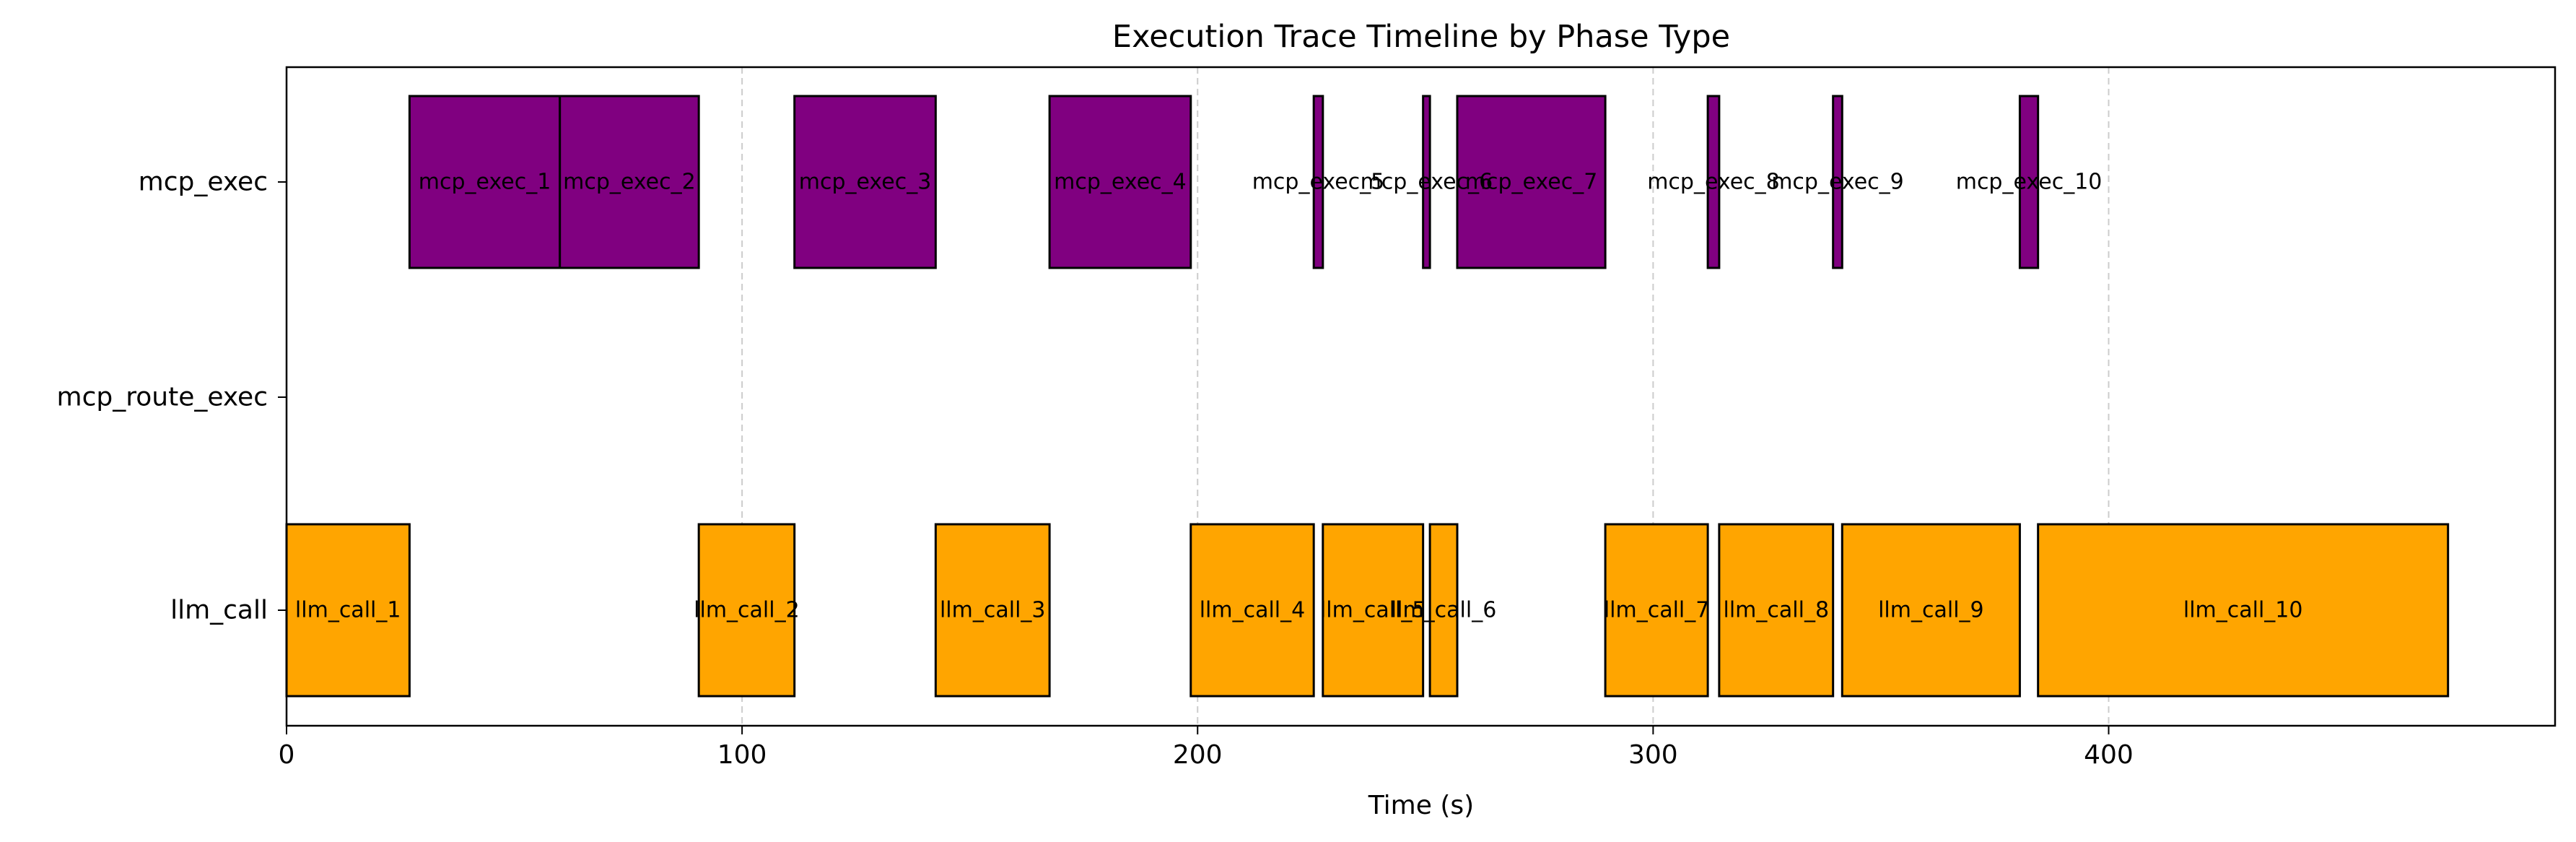 The image size is (2576, 842). What do you see at coordinates (219, 610) in the screenshot?
I see `y-tick-label-llm-call: llm_call` at bounding box center [219, 610].